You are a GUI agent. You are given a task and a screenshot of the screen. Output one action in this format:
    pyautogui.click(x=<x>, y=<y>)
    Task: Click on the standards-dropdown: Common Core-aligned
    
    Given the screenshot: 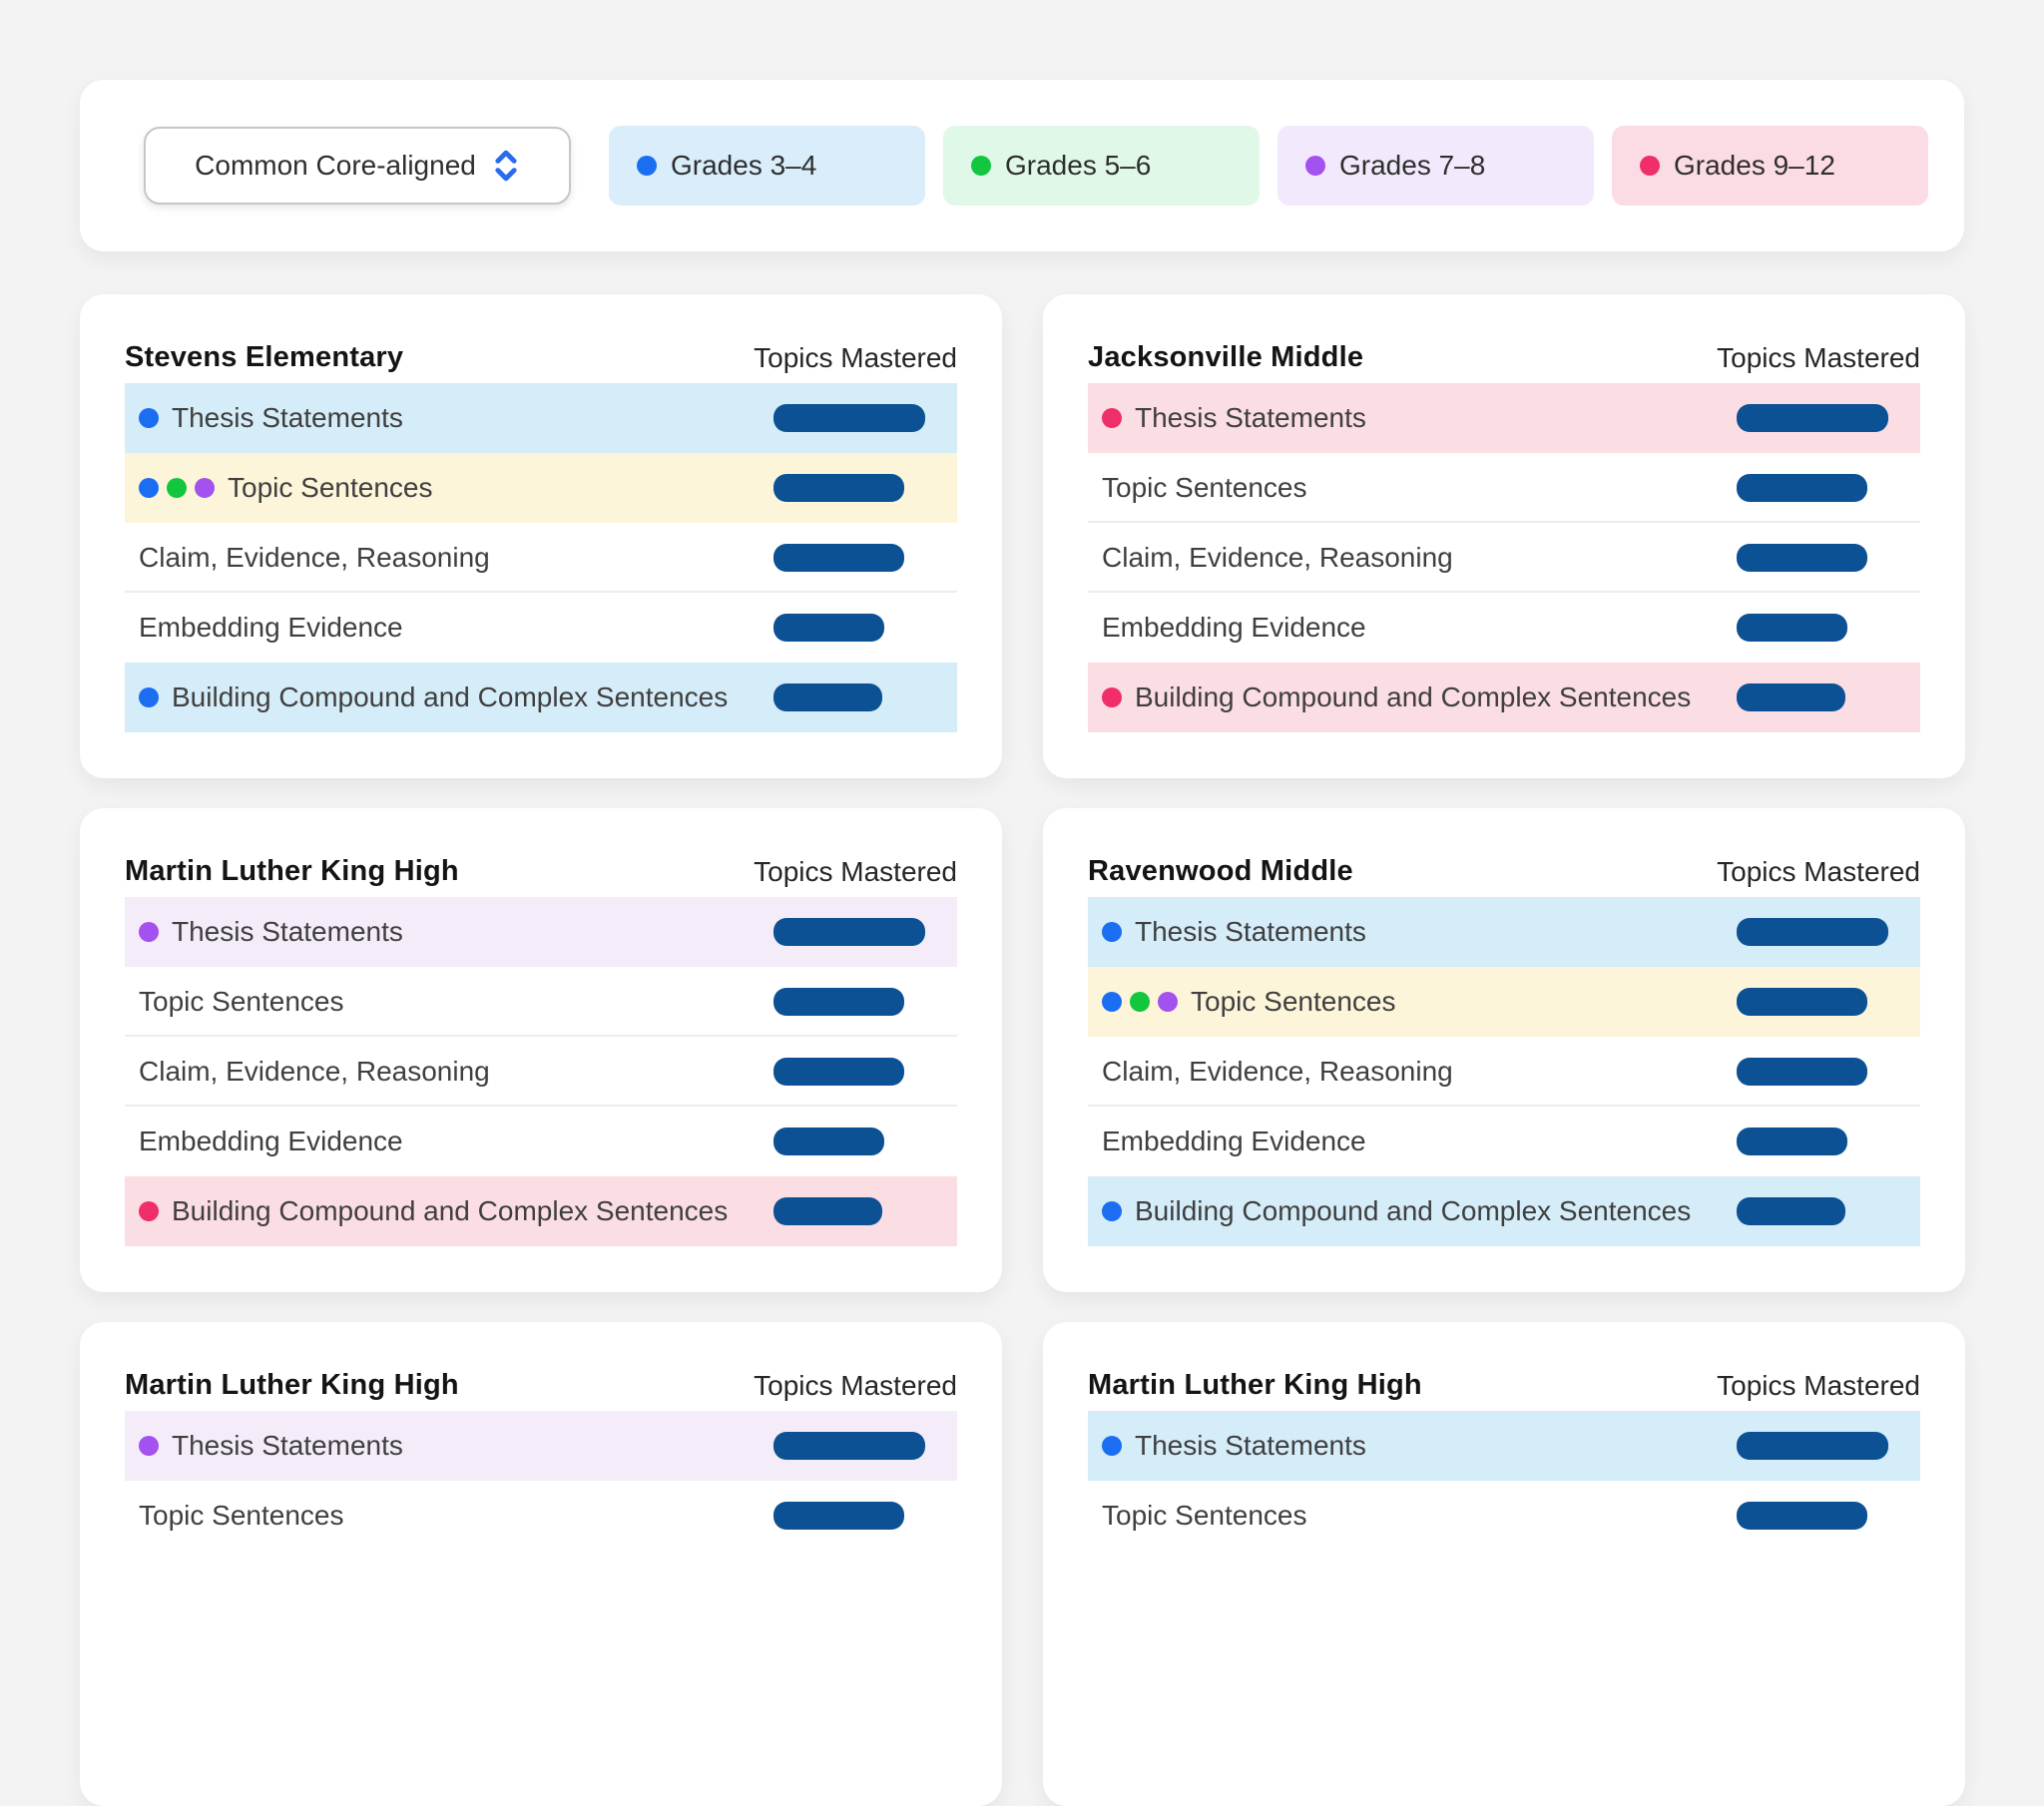 What is the action you would take?
    pyautogui.click(x=357, y=166)
    